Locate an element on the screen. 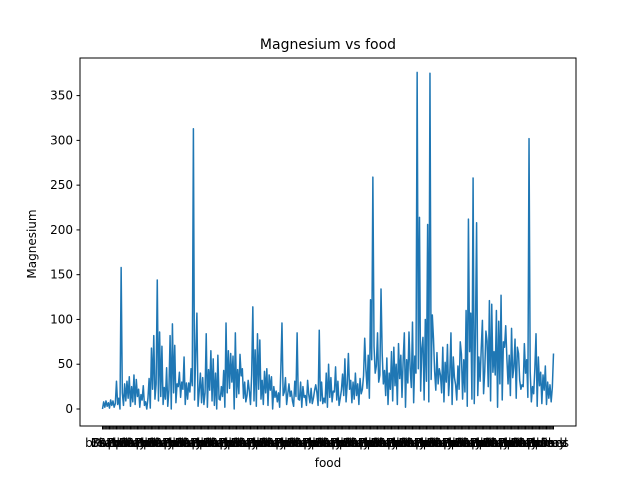  y-tick-label: 200 is located at coordinates (61, 230).